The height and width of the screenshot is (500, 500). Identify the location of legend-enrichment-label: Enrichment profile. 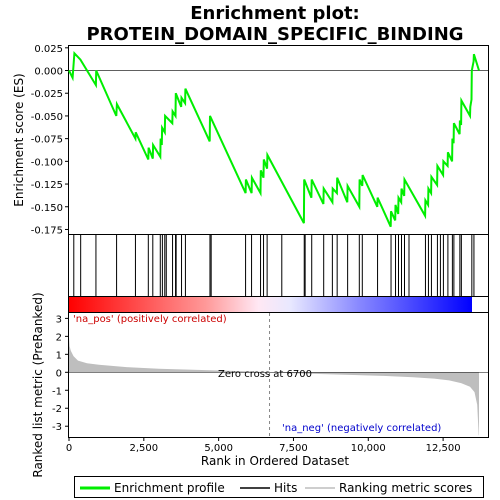
(169, 488).